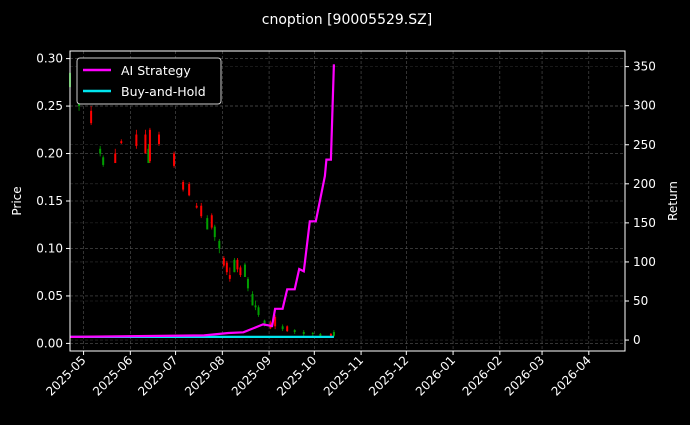 This screenshot has width=690, height=425. What do you see at coordinates (49, 343) in the screenshot?
I see `left-tick-label: 0.00` at bounding box center [49, 343].